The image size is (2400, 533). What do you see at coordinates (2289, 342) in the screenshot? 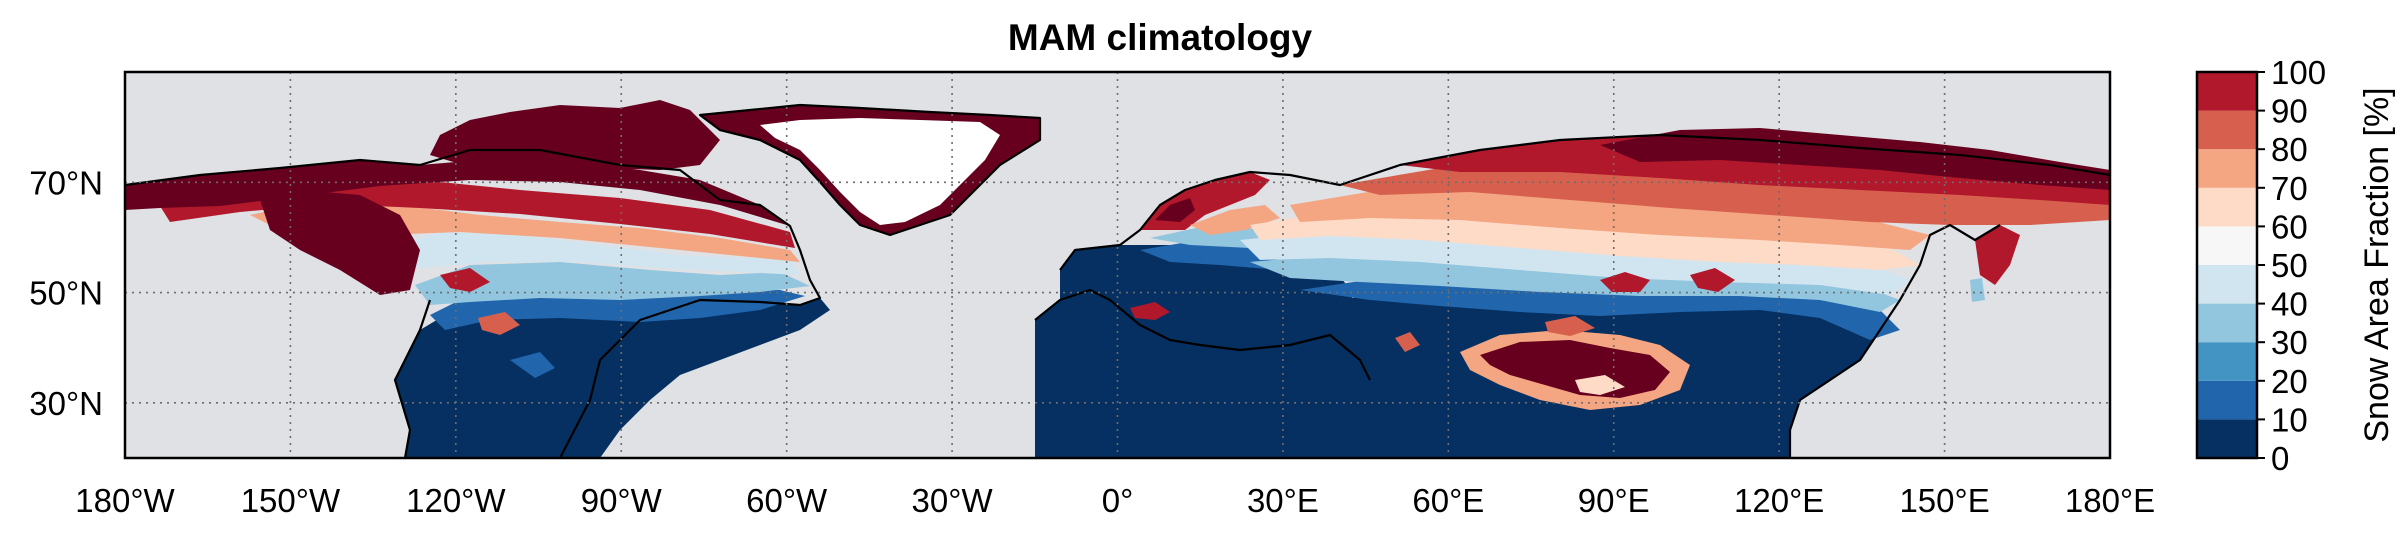
I see `colorbar-tick-label: 30` at bounding box center [2289, 342].